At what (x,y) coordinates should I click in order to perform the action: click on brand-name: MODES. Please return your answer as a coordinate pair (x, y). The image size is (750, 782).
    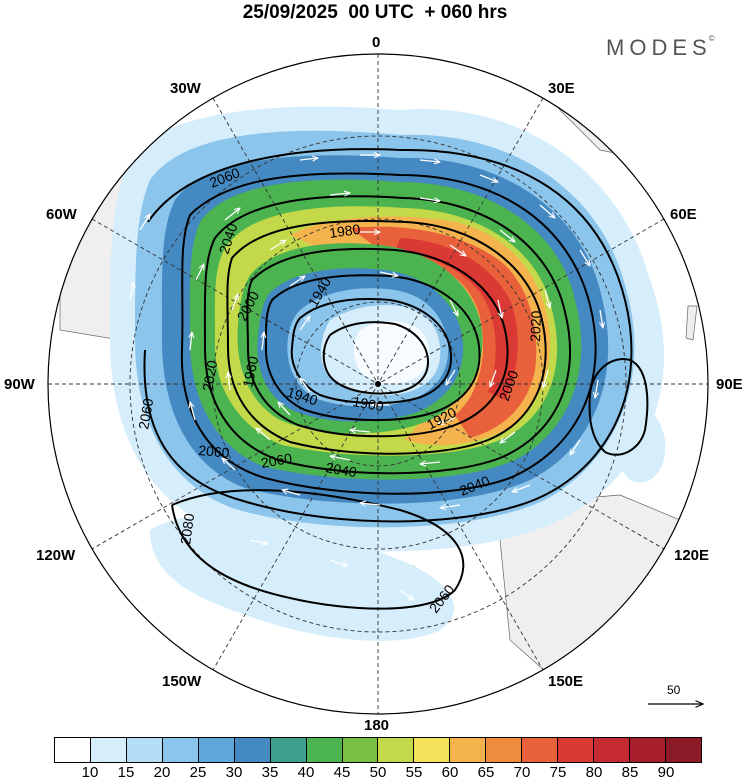
    Looking at the image, I should click on (659, 47).